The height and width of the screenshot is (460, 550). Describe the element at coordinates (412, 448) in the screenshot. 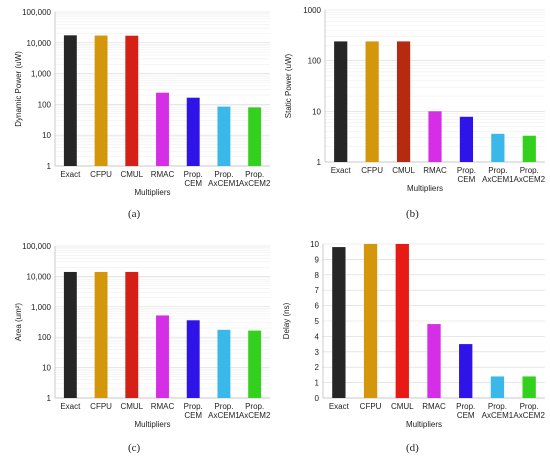

I see `caption-d: (d)` at that location.